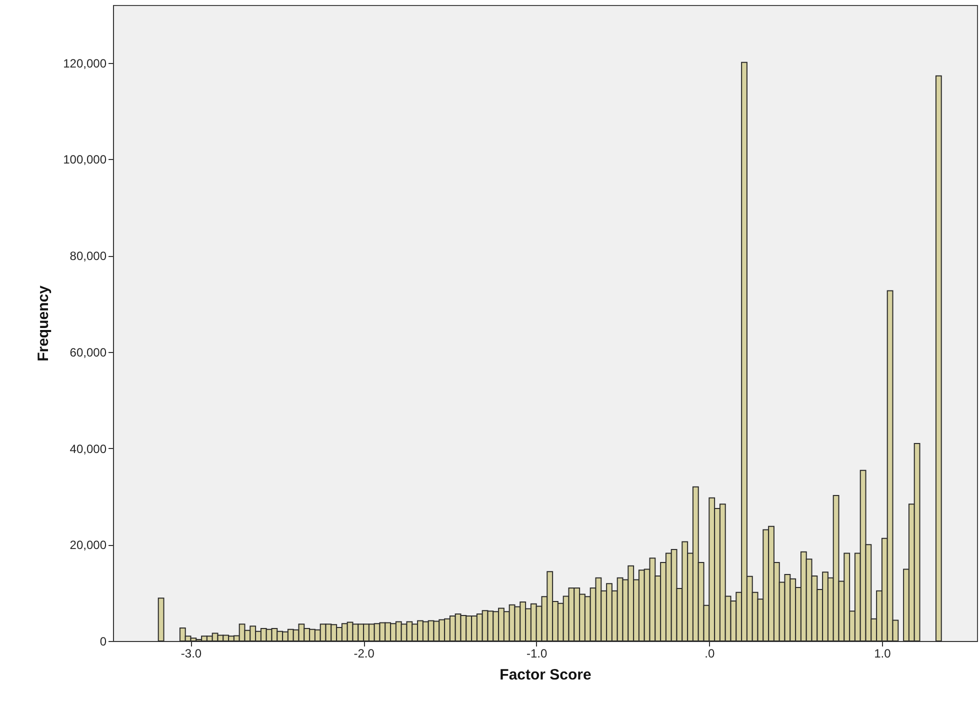  What do you see at coordinates (88, 256) in the screenshot?
I see `y-tick-label: 80,000` at bounding box center [88, 256].